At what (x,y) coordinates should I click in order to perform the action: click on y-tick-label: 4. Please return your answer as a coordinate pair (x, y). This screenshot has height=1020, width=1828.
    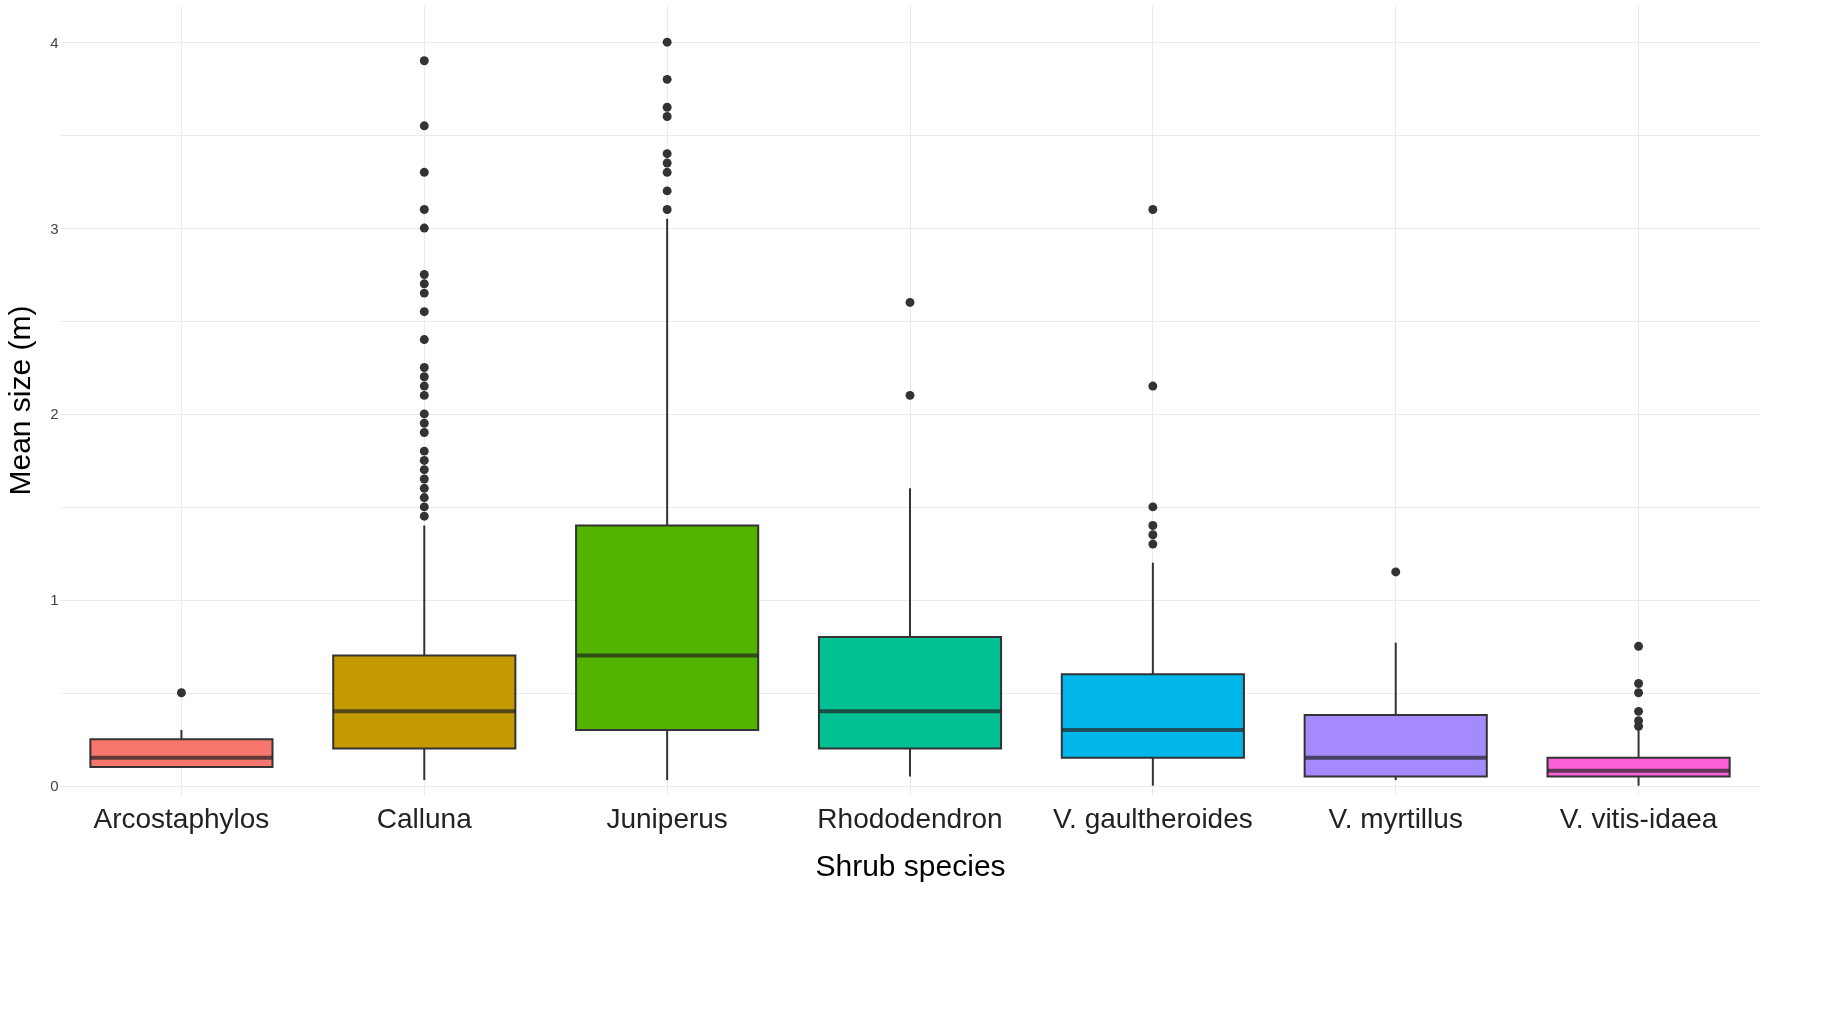
    Looking at the image, I should click on (54, 42).